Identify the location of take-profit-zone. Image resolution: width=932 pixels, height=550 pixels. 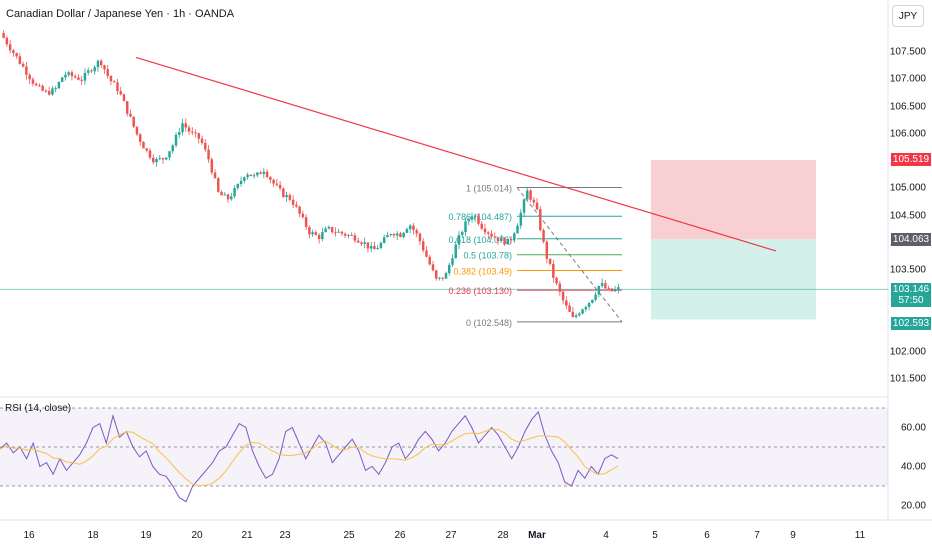
(733, 279).